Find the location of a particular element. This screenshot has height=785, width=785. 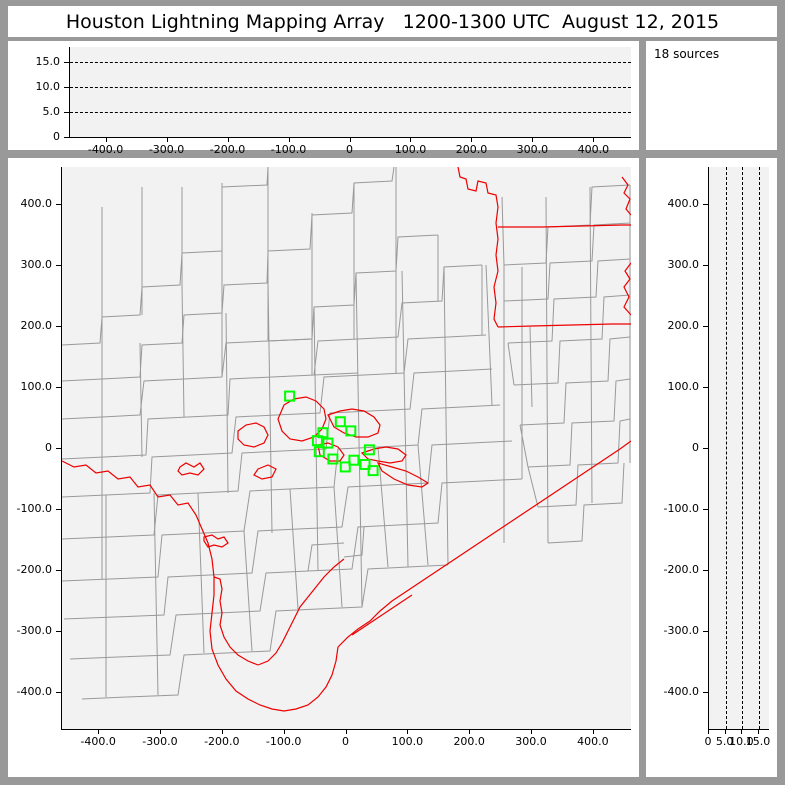

state-boundaries is located at coordinates (544, 247).